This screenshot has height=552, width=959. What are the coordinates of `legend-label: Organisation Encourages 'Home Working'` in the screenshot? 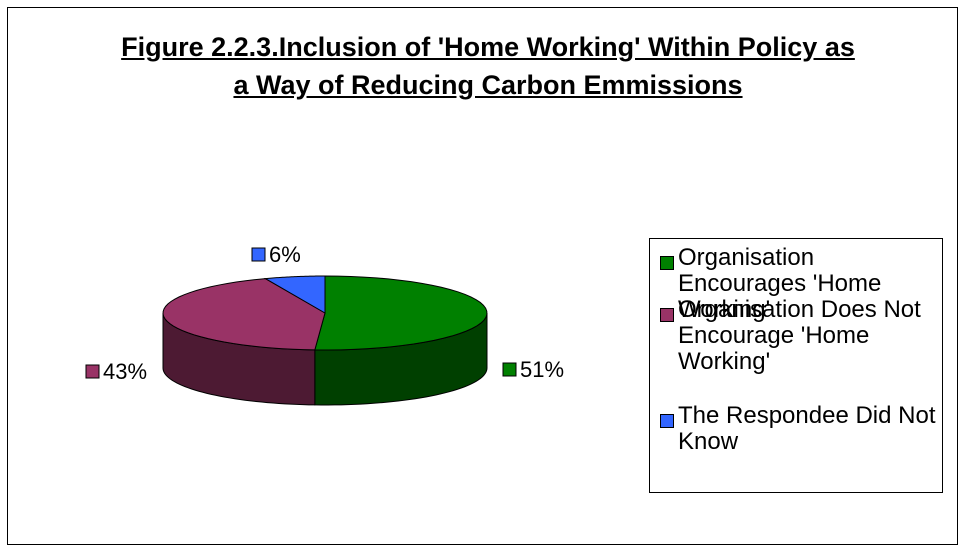 It's located at (780, 283).